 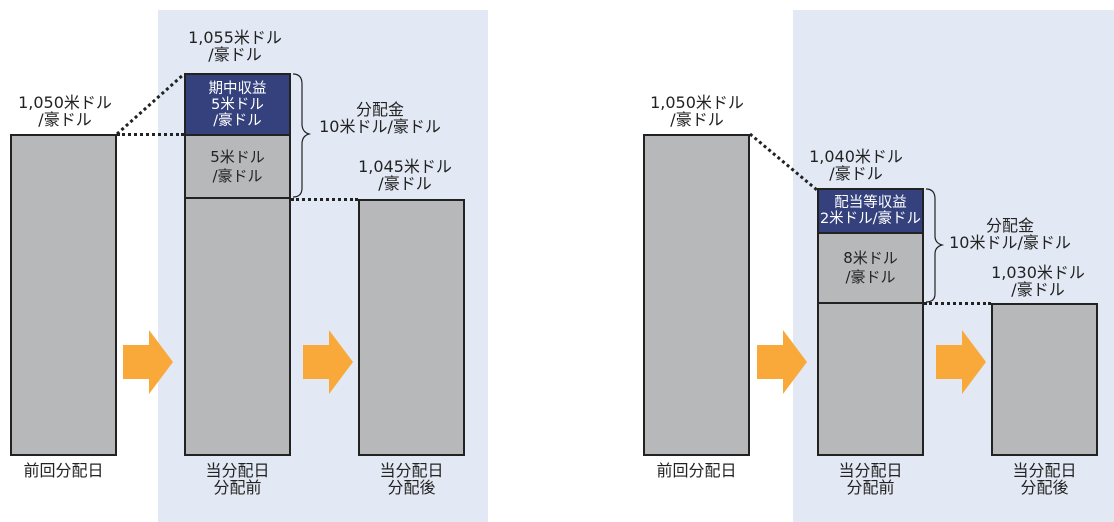 I want to click on left-caption-prev: 前回分配日, so click(x=63, y=470).